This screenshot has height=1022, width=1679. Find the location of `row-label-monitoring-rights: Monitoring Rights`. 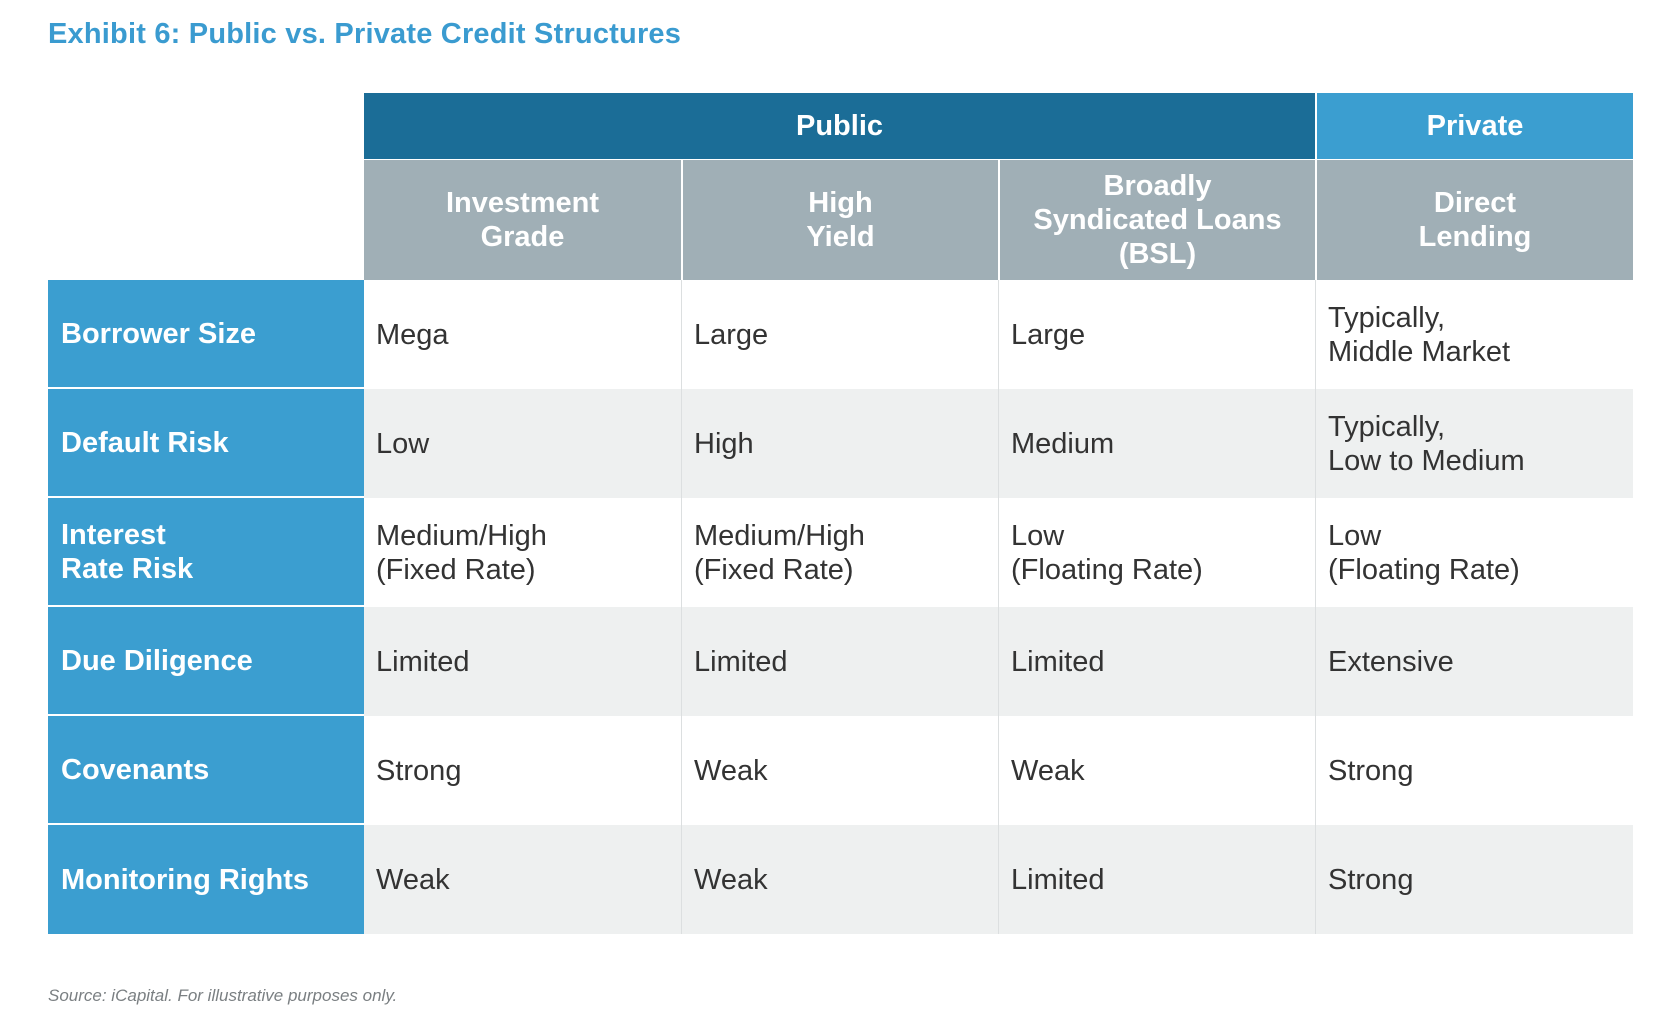

row-label-monitoring-rights: Monitoring Rights is located at coordinates (206, 879).